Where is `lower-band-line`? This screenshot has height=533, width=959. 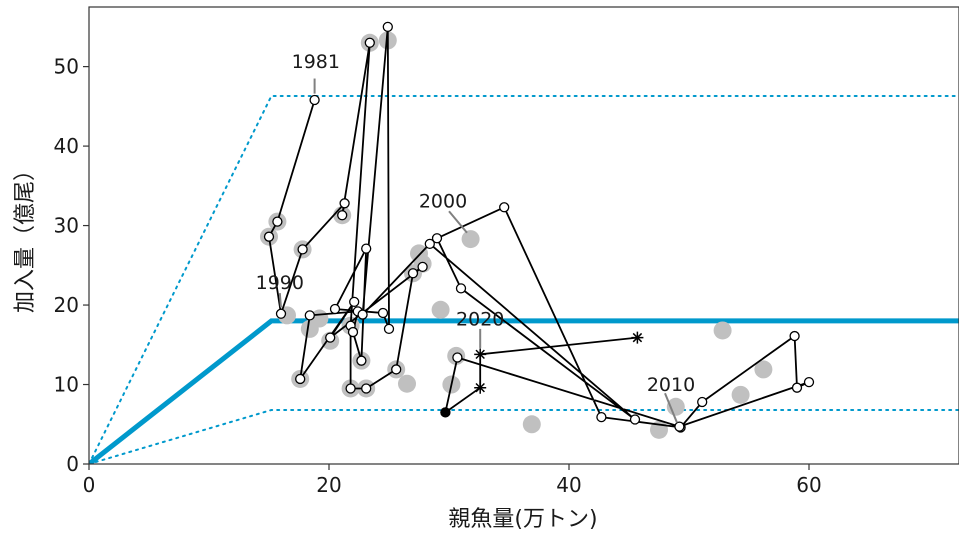 lower-band-line is located at coordinates (524, 436).